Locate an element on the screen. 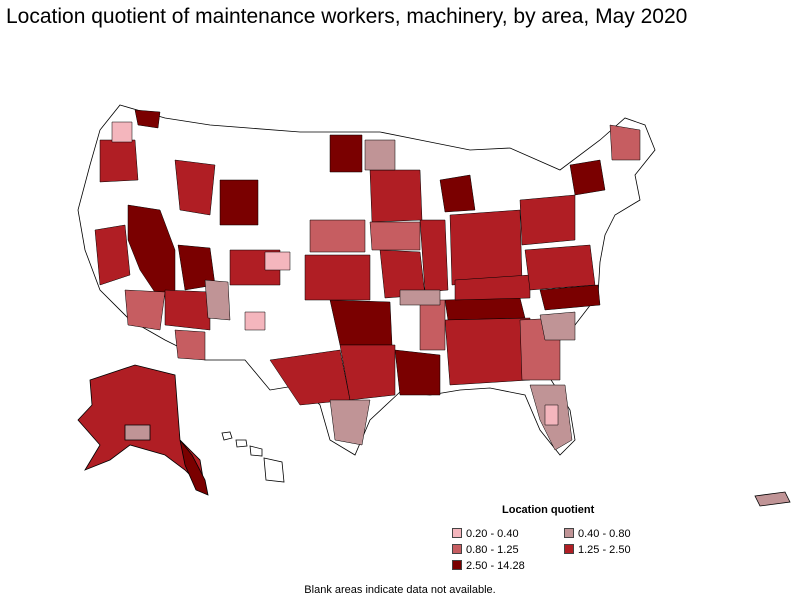 The height and width of the screenshot is (600, 800). puerto-rico-island is located at coordinates (772, 499).